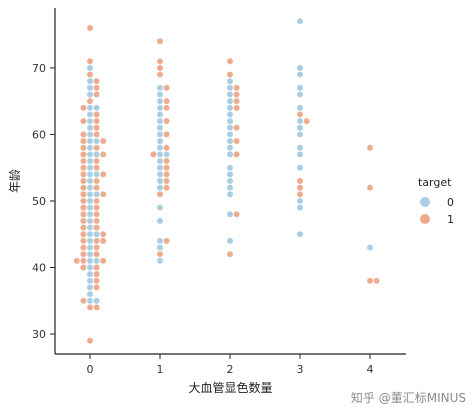  What do you see at coordinates (39, 68) in the screenshot?
I see `y-tick-label: 70` at bounding box center [39, 68].